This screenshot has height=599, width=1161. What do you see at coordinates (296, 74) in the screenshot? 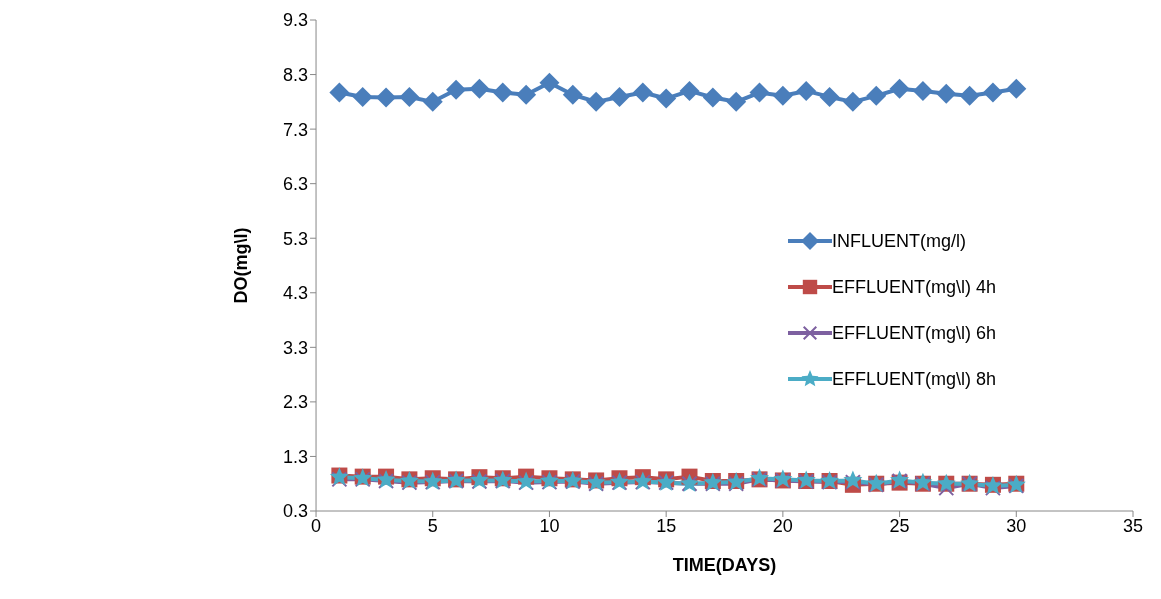
I see `y-tick-label: 8.3` at bounding box center [296, 74].